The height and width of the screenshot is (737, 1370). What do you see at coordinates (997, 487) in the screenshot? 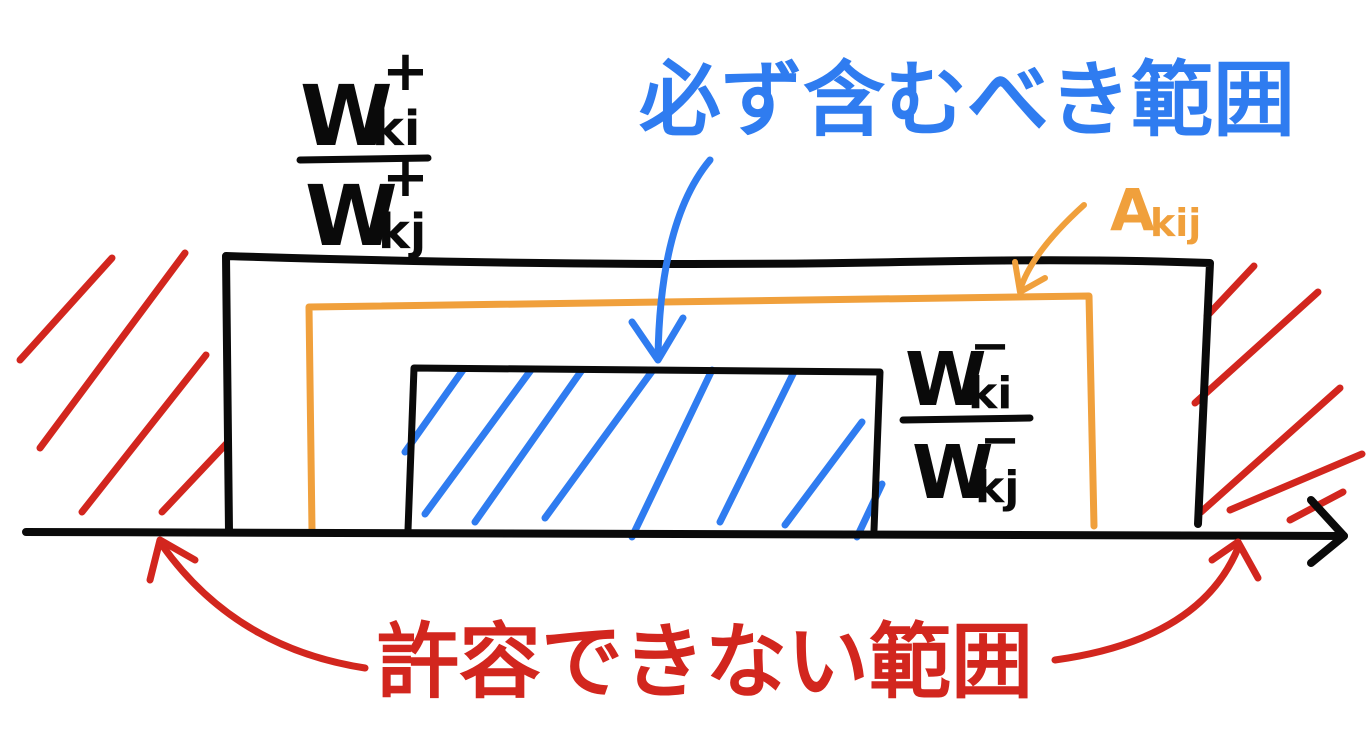
I see `lower-ratio-den-sub: kj` at bounding box center [997, 487].